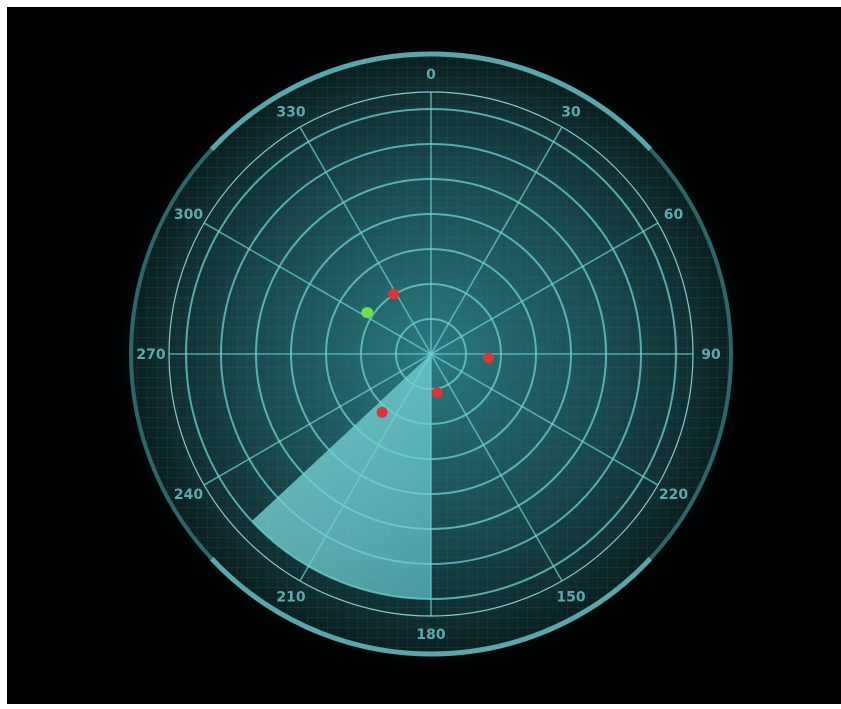  What do you see at coordinates (674, 215) in the screenshot?
I see `bearing-label-60: 60` at bounding box center [674, 215].